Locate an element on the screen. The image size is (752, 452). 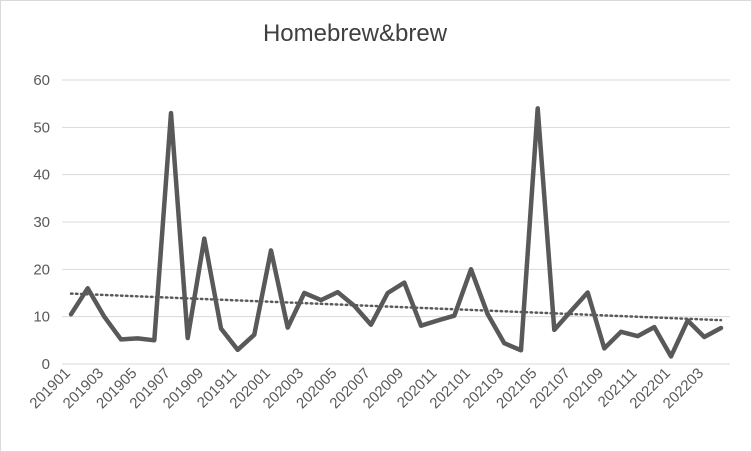
y-tick-label: 60 is located at coordinates (41, 80).